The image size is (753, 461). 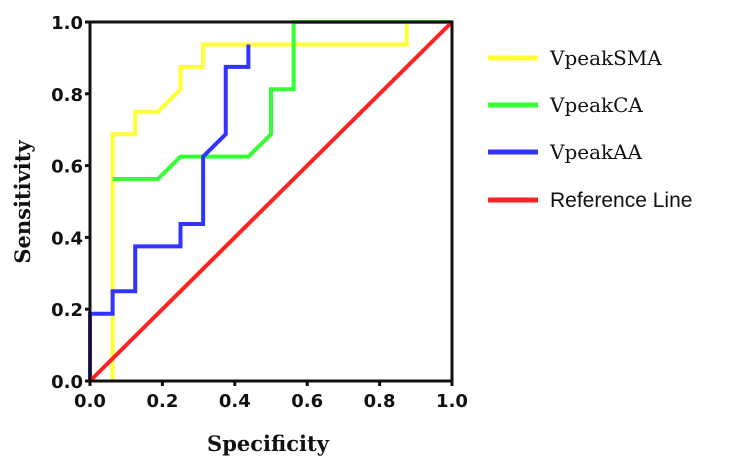 I want to click on x-tick-label: 0.2, so click(x=162, y=401).